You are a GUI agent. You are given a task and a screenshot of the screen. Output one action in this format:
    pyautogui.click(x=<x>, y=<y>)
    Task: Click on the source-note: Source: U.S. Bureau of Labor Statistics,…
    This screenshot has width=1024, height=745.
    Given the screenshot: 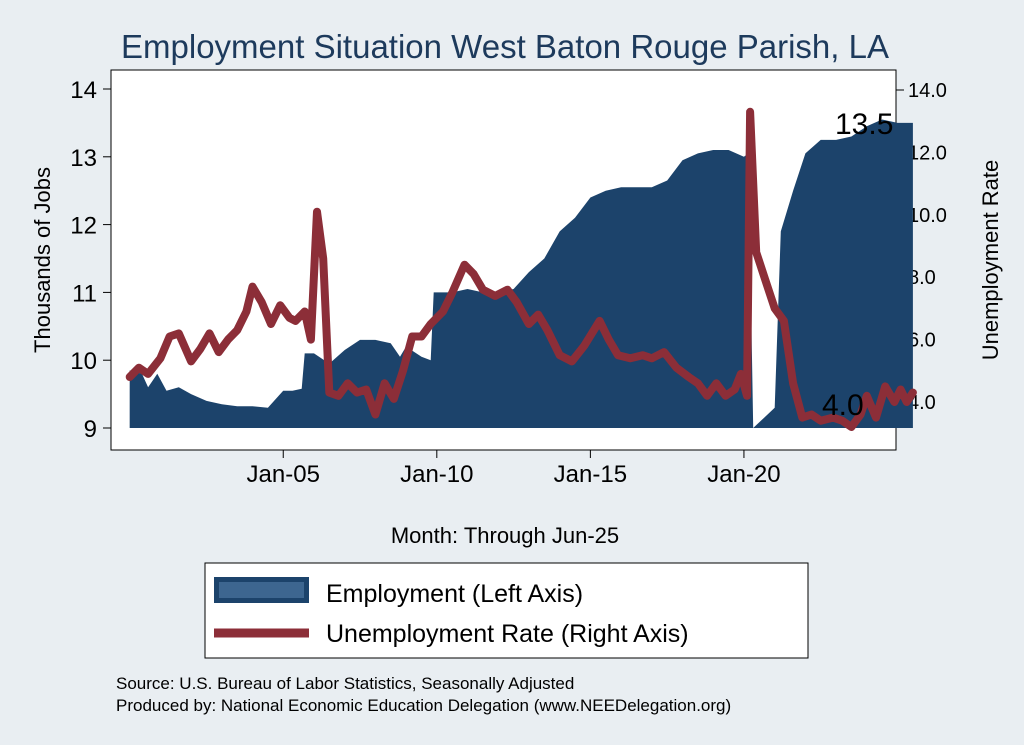 What is the action you would take?
    pyautogui.click(x=345, y=683)
    